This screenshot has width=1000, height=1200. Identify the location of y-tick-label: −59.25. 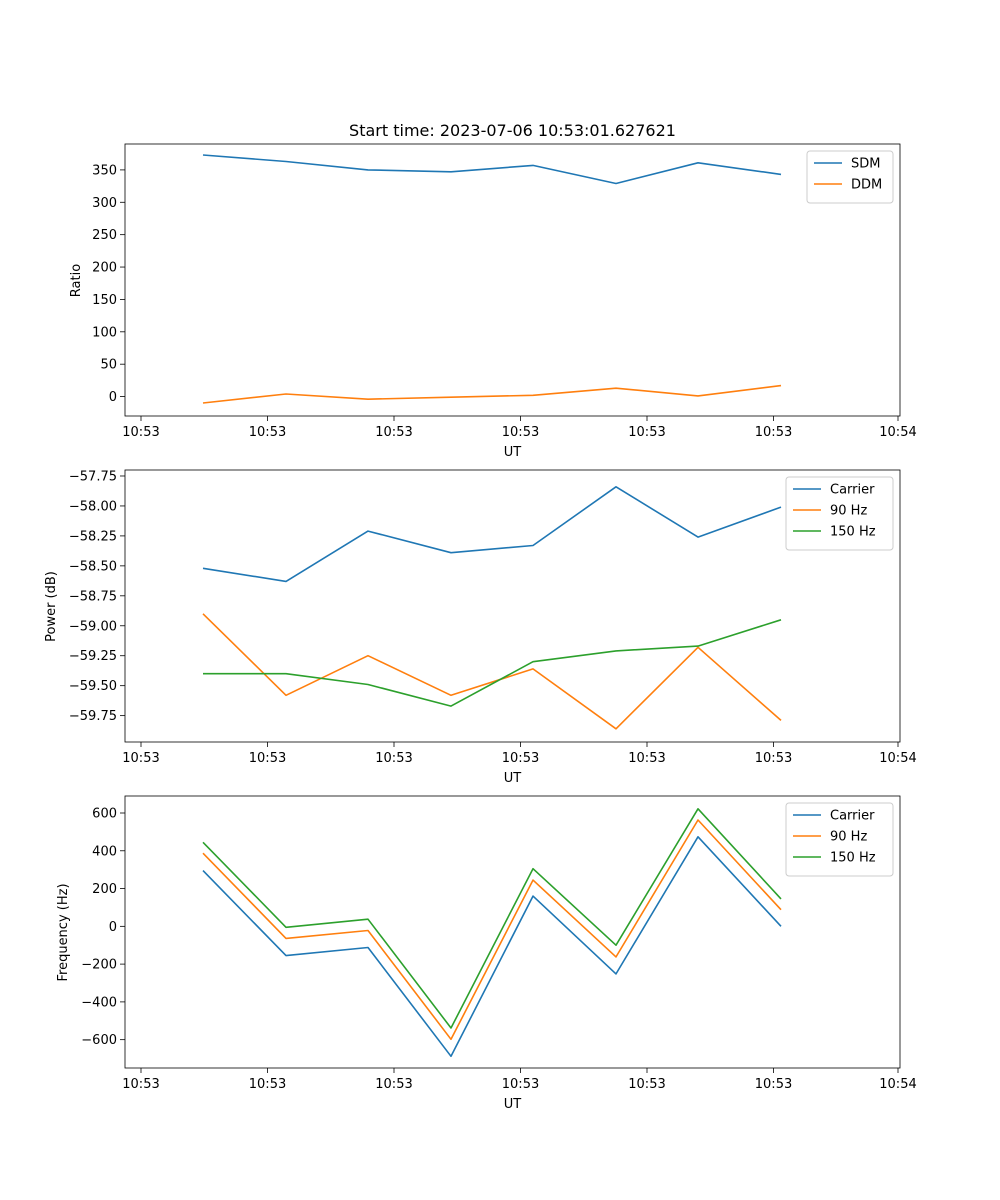
(93, 656).